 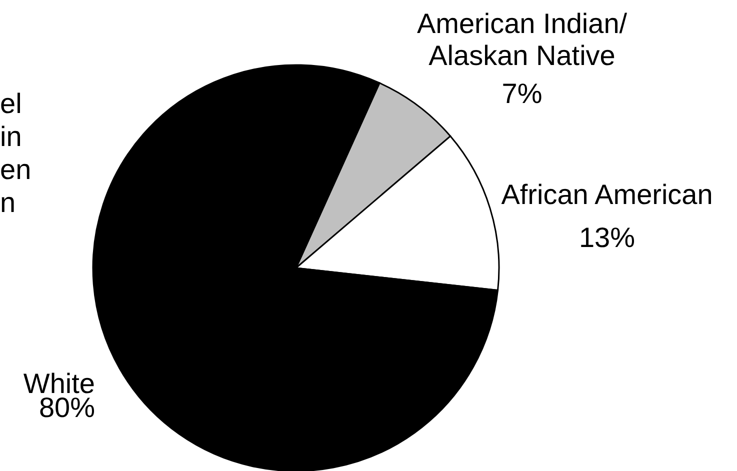 What do you see at coordinates (8, 202) in the screenshot?
I see `text: n` at bounding box center [8, 202].